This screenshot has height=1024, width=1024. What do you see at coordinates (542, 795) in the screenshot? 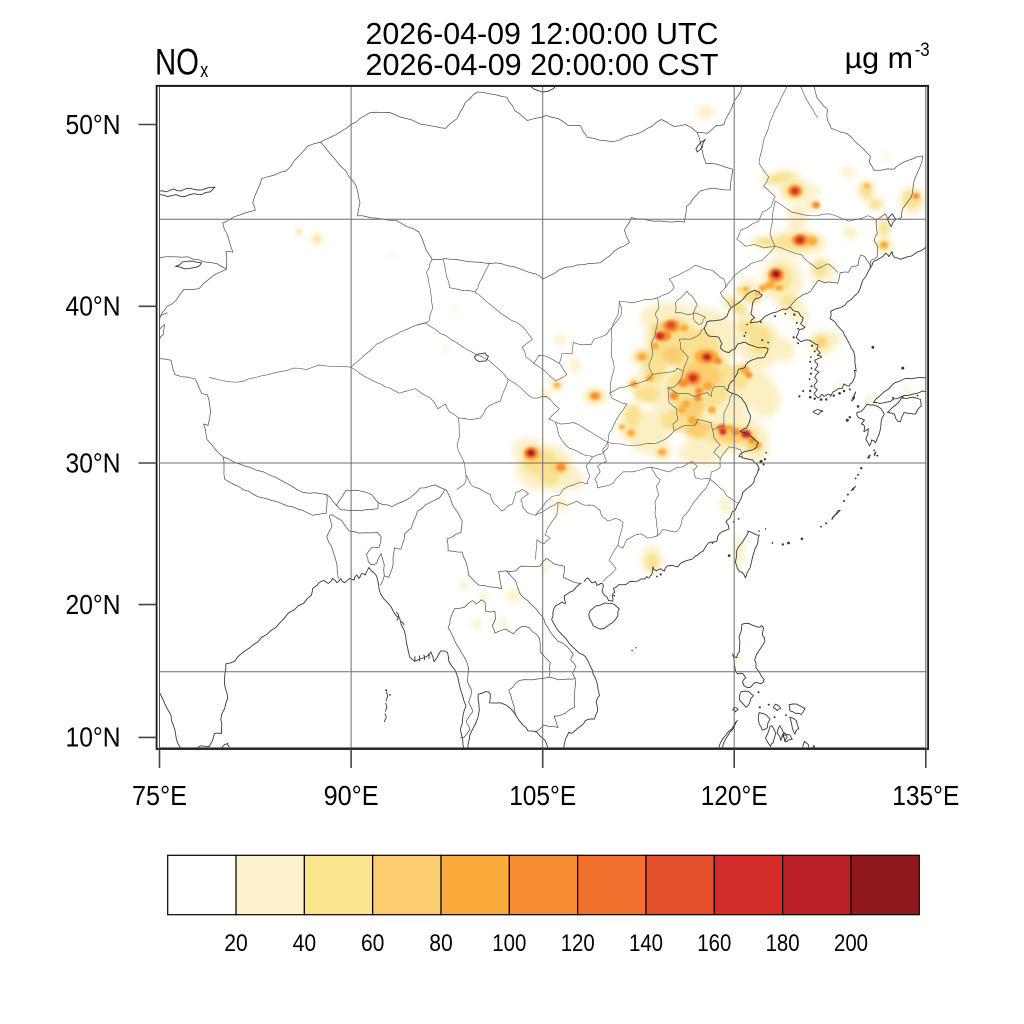
I see `svg-text: 105°E` at bounding box center [542, 795].